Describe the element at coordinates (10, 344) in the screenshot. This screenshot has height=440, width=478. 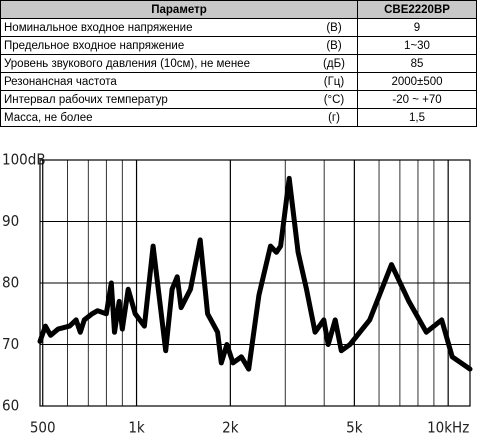
I see `y-tick-label: 70` at that location.